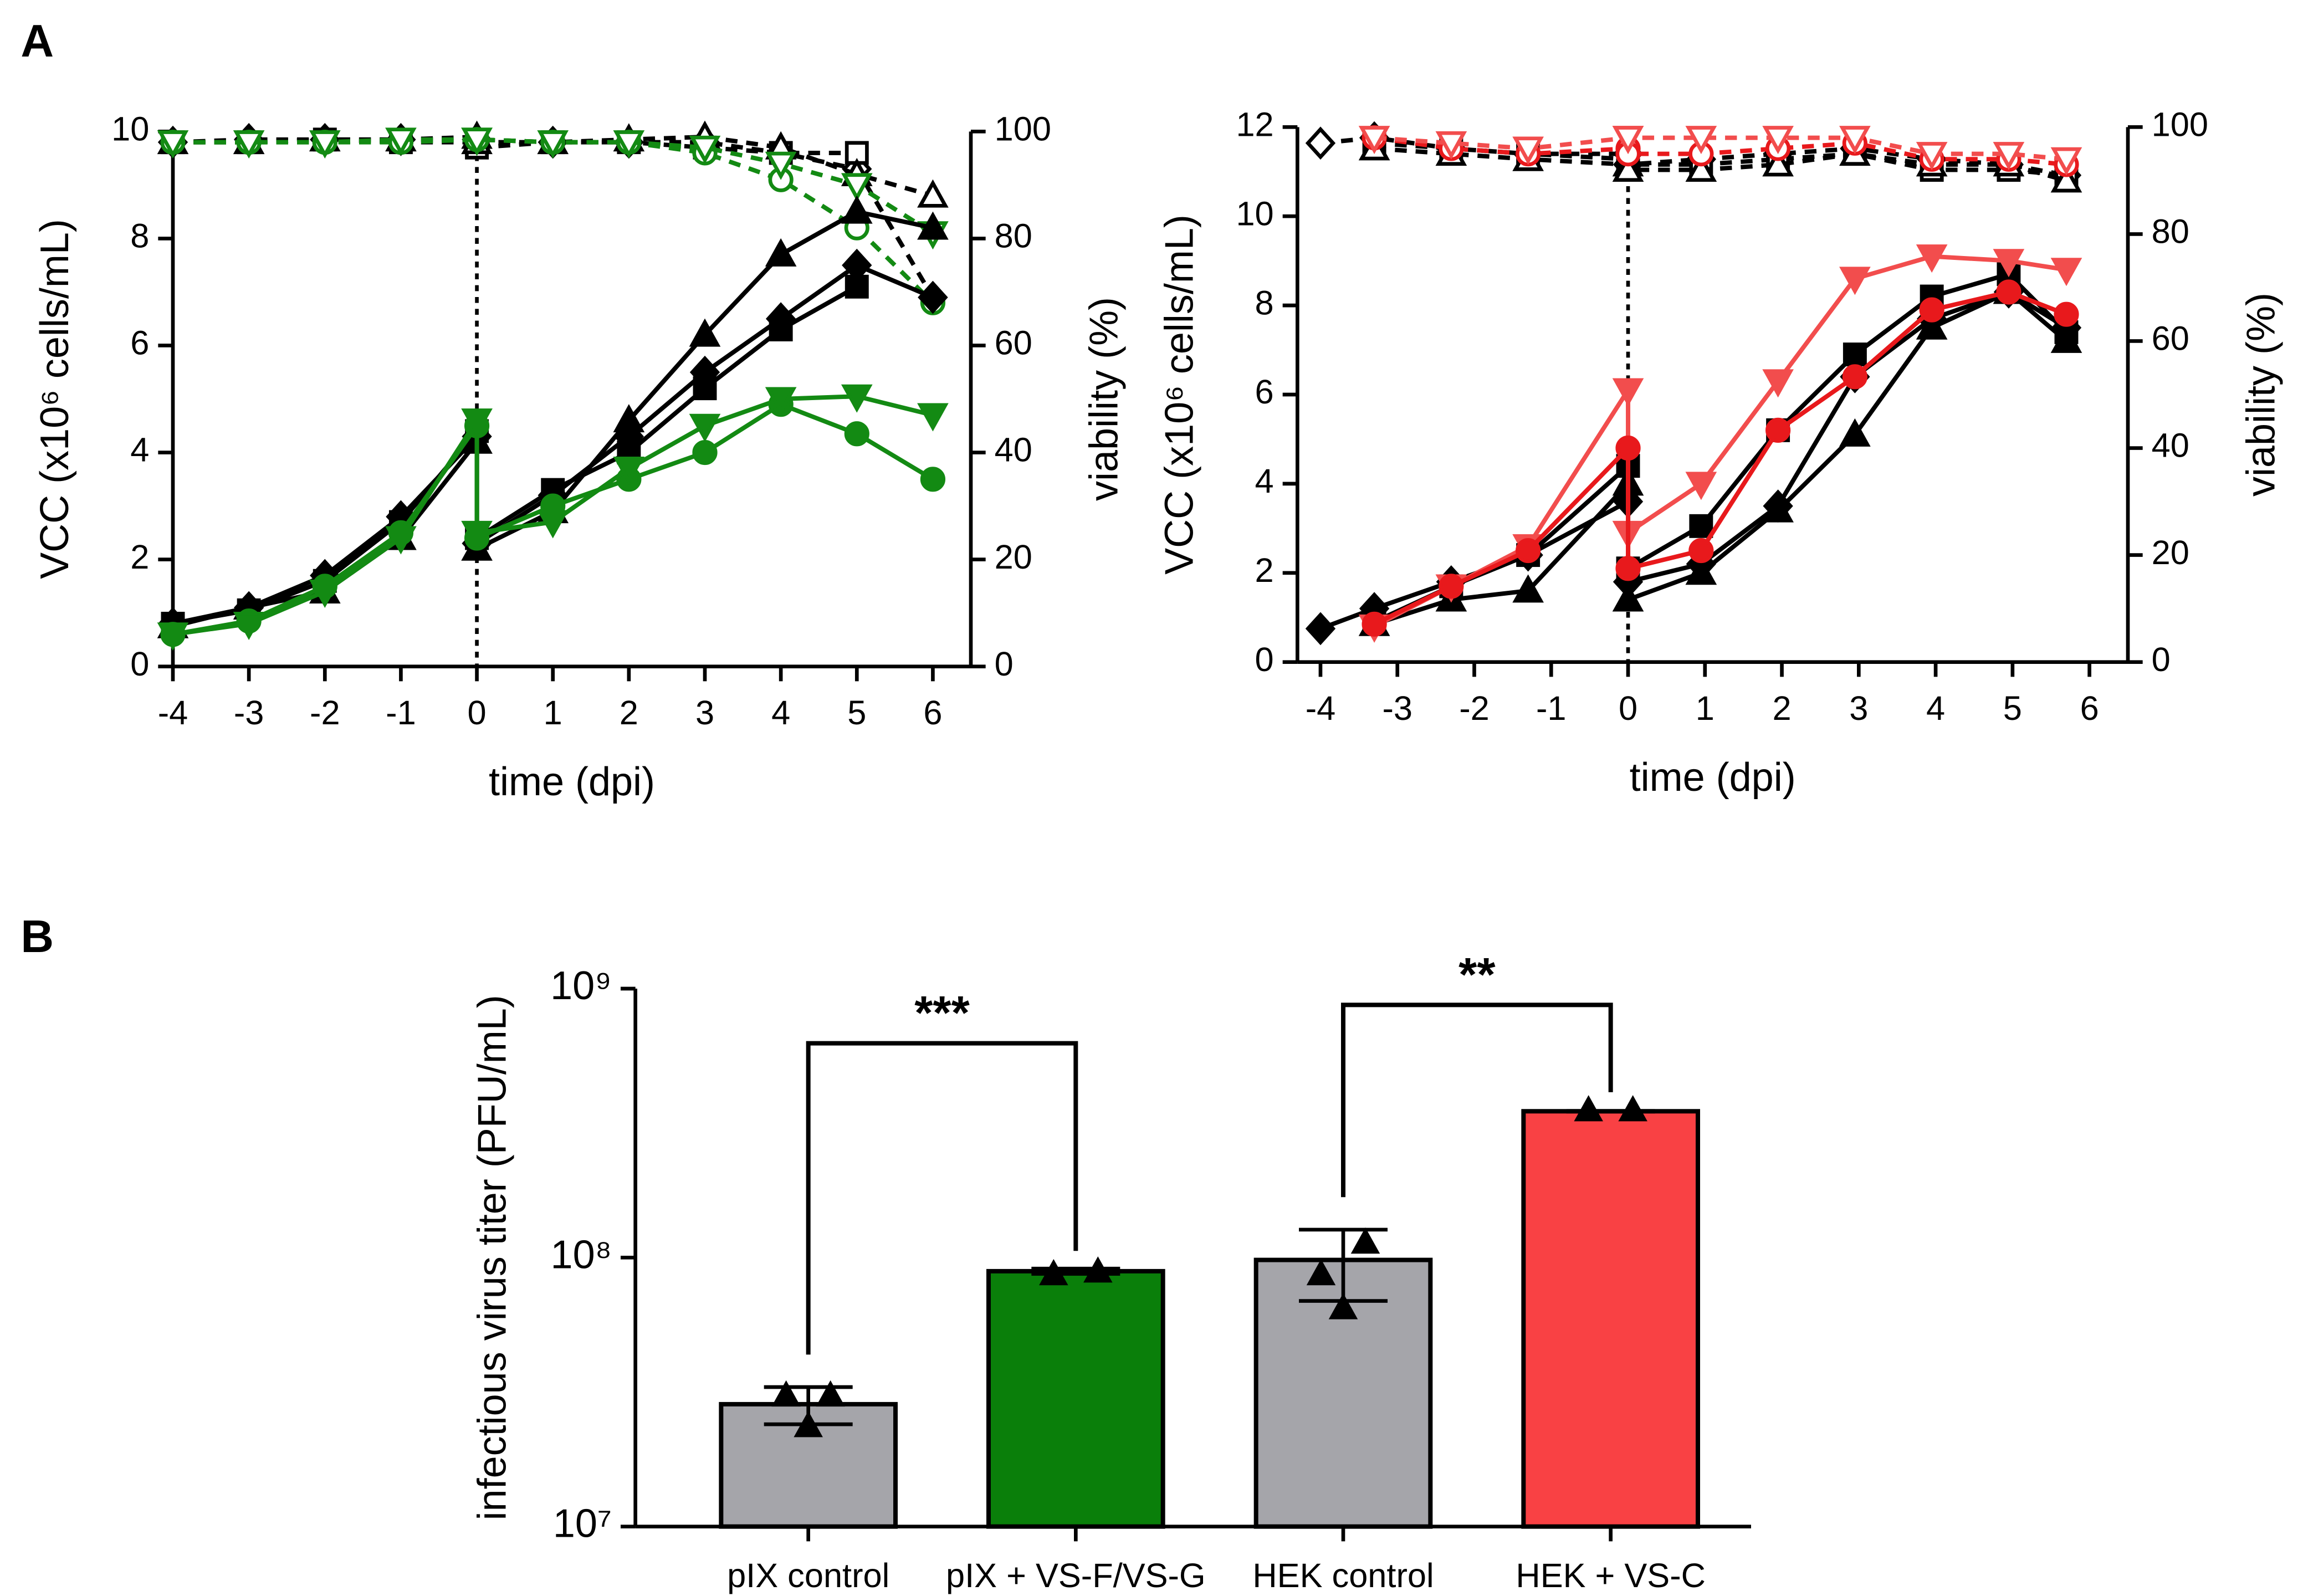 This screenshot has height=1596, width=2303. Describe the element at coordinates (2089, 708) in the screenshot. I see `x-tick-label: 6` at that location.